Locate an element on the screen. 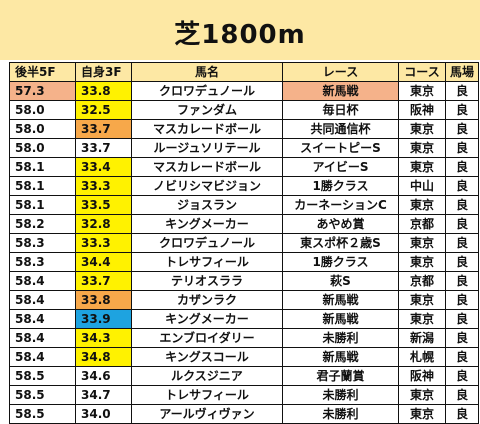  cell-course: 札幌 is located at coordinates (422, 357).